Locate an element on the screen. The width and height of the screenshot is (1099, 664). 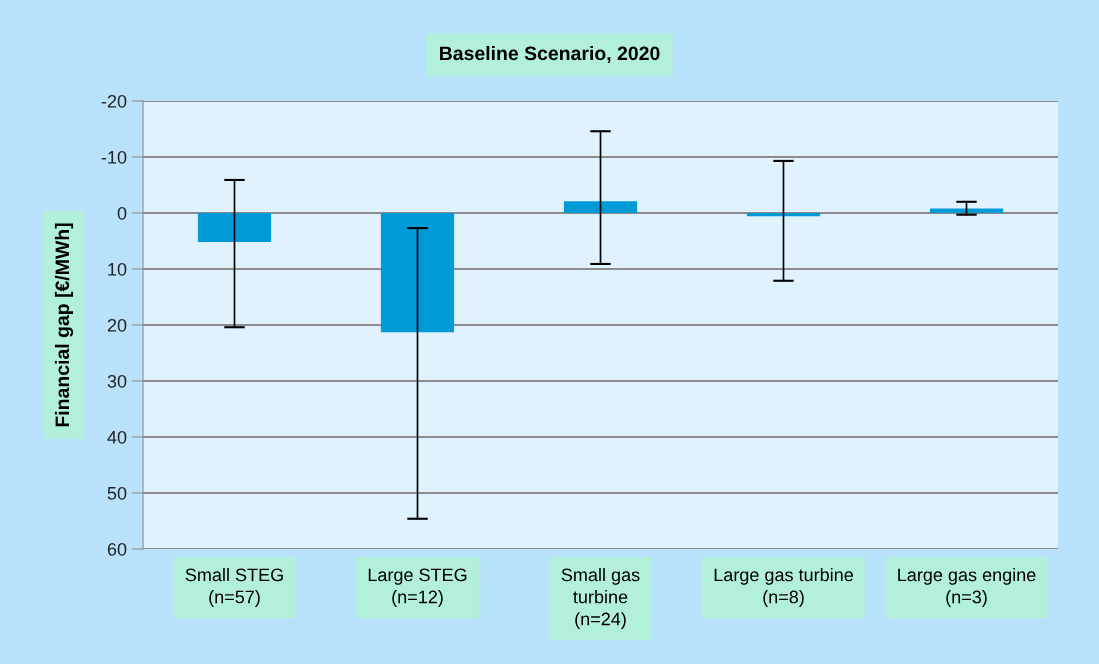
y-tick-label: 30 is located at coordinates (117, 381).